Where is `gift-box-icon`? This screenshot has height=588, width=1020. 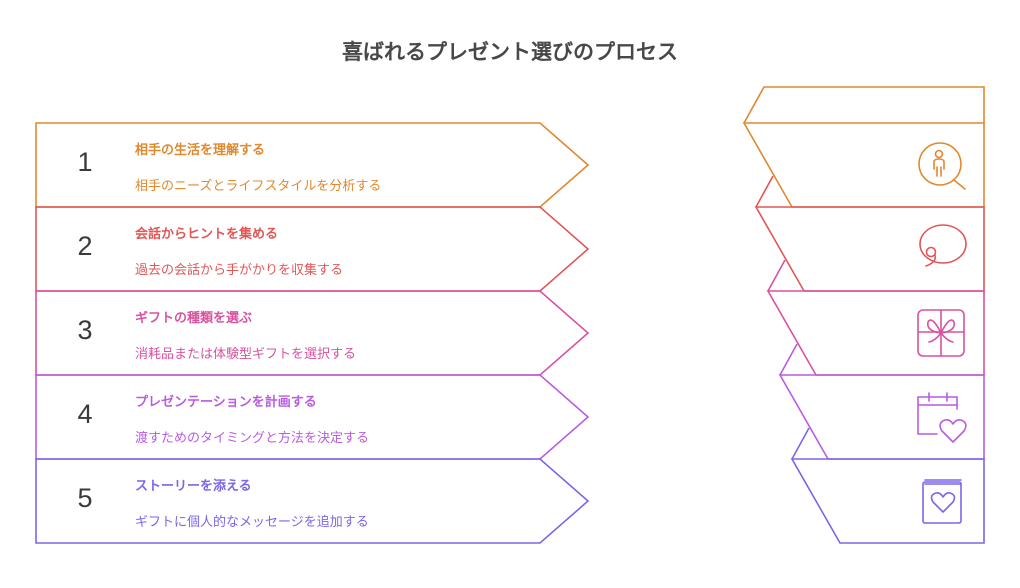
gift-box-icon is located at coordinates (941, 333).